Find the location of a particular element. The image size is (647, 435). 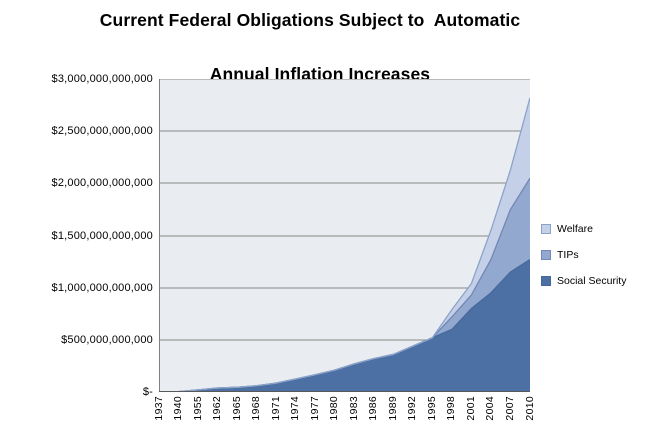

y-axis-tick-label: $- is located at coordinates (147, 392).